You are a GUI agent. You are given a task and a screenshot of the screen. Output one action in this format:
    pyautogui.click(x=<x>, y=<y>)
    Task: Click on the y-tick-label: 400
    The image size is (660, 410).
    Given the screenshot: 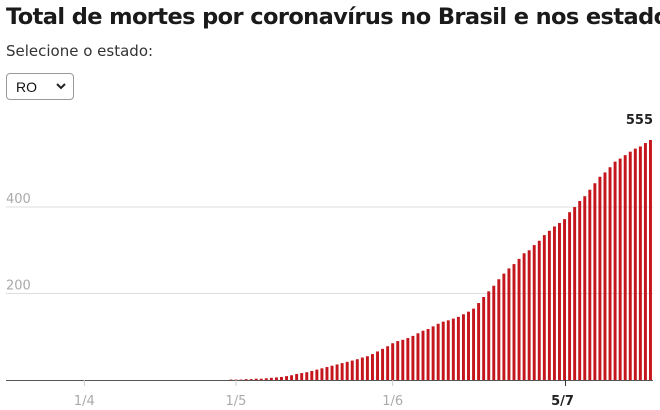 What is the action you would take?
    pyautogui.click(x=18, y=199)
    